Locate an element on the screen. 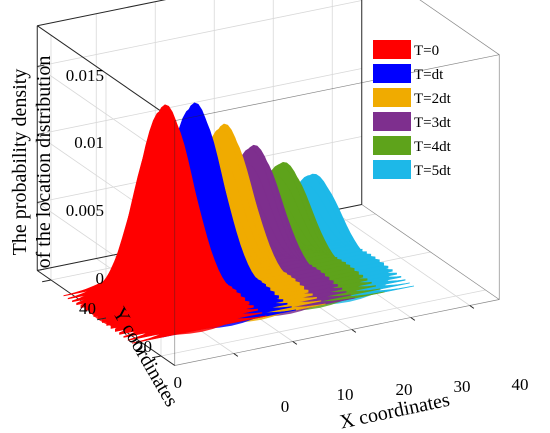 The image size is (550, 433). z-tick-label: 0.005 is located at coordinates (85, 210).